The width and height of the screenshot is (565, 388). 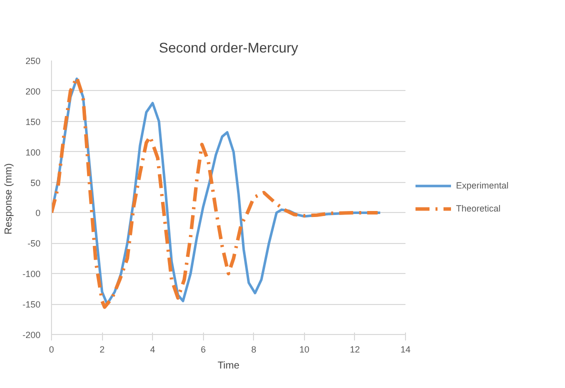 I want to click on y-tick-label: 250, so click(x=33, y=61).